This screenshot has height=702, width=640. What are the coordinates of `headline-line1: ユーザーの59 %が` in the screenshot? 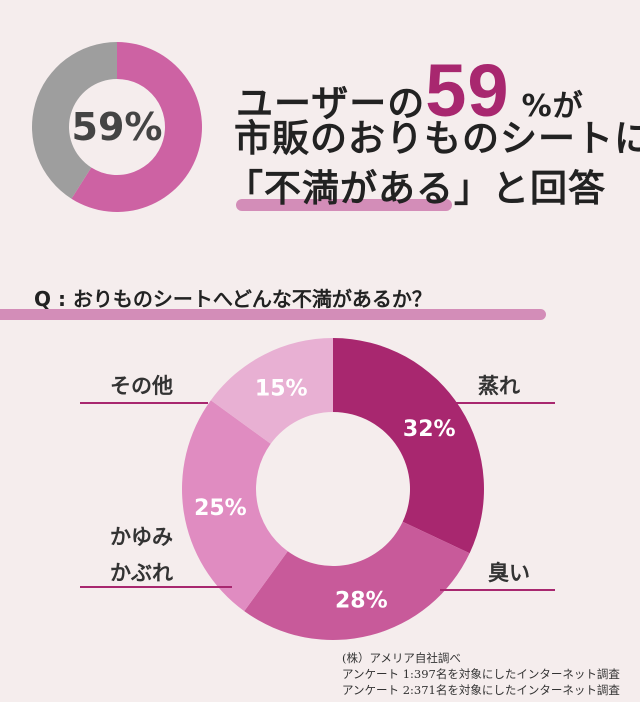 It's located at (410, 90).